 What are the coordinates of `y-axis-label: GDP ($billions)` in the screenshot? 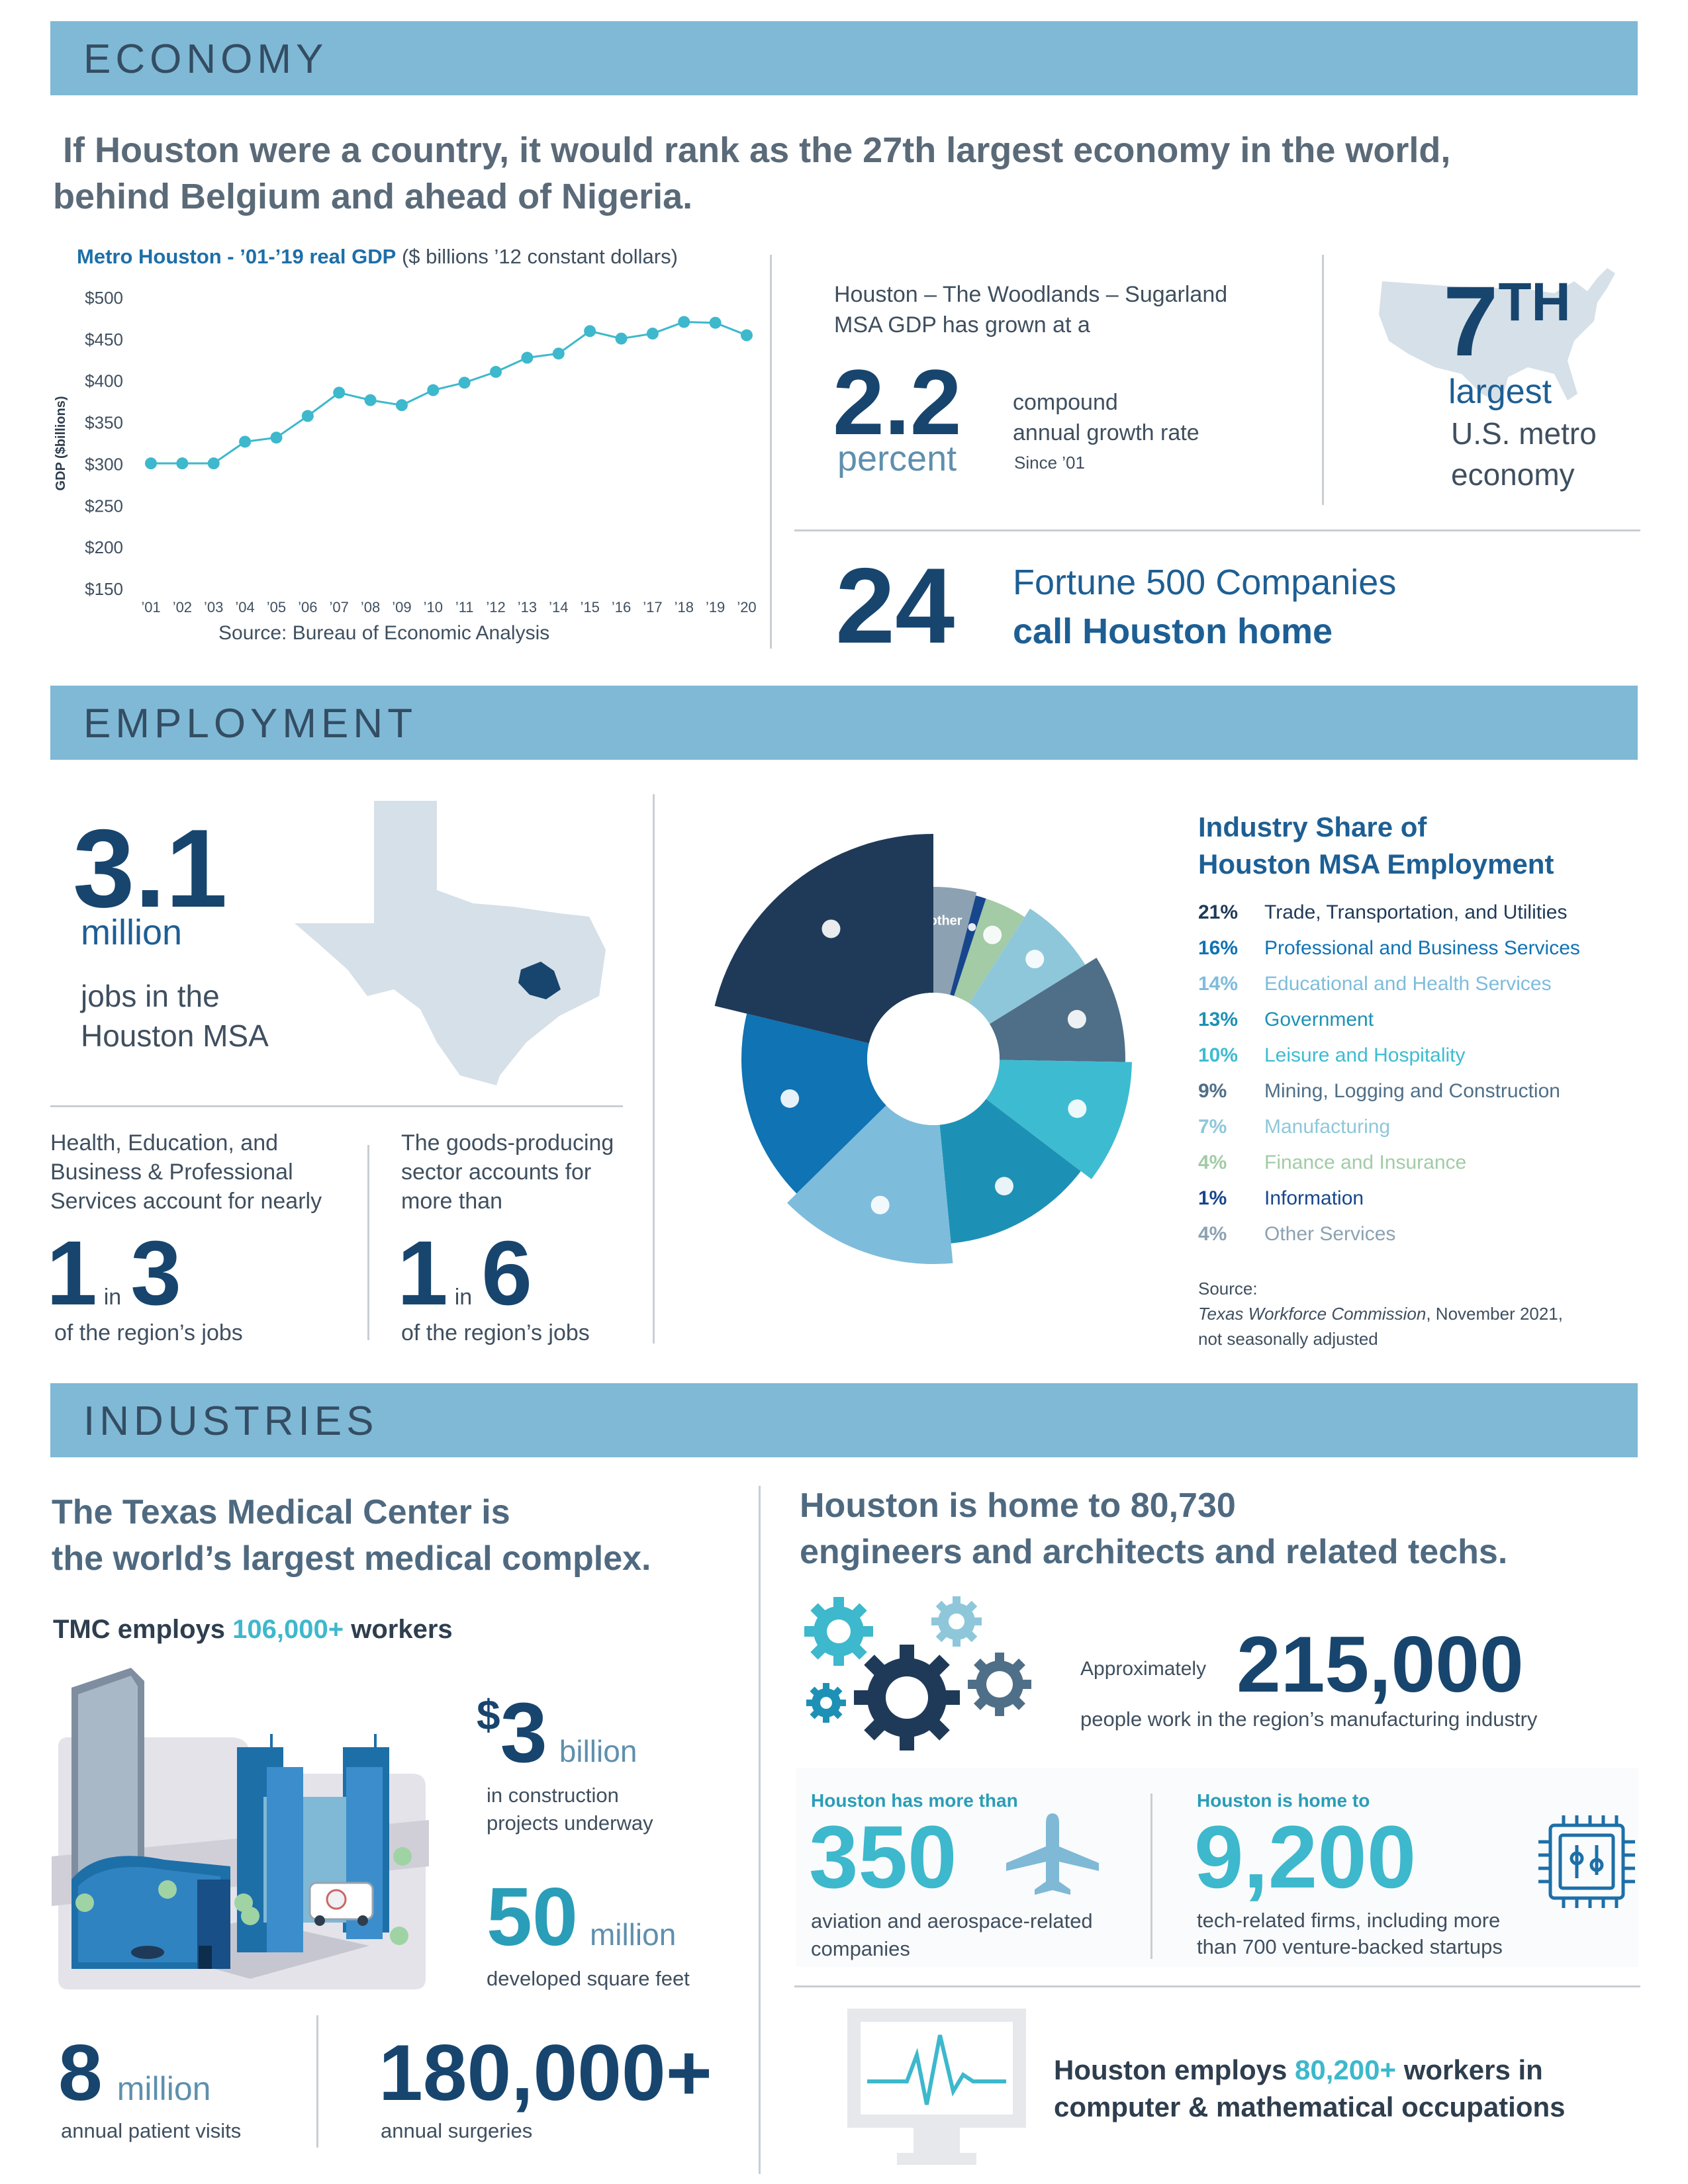 It's located at (61, 444).